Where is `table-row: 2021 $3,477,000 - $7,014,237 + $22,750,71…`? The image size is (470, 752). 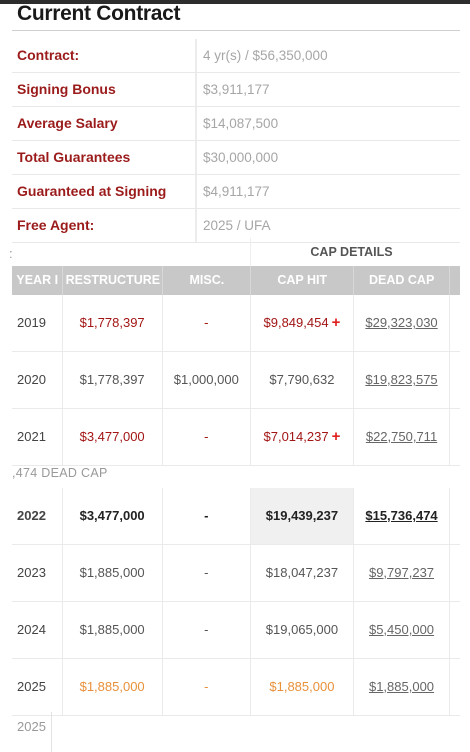
table-row: 2021 $3,477,000 - $7,014,237 + $22,750,71… is located at coordinates (236, 437).